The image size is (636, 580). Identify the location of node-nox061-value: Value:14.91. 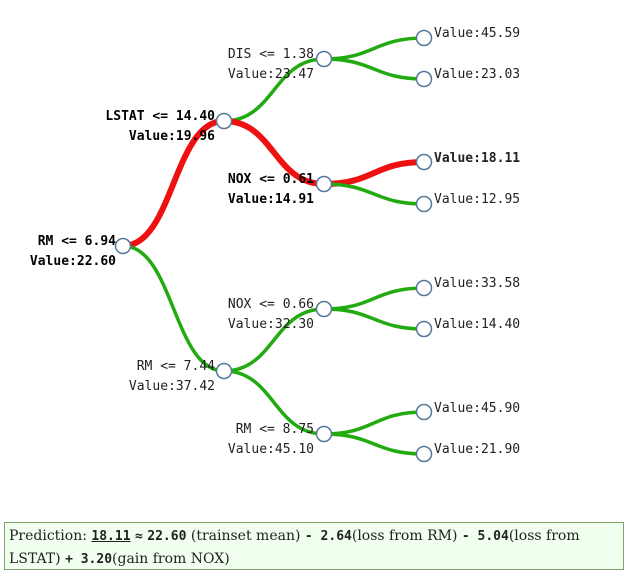
(270, 199).